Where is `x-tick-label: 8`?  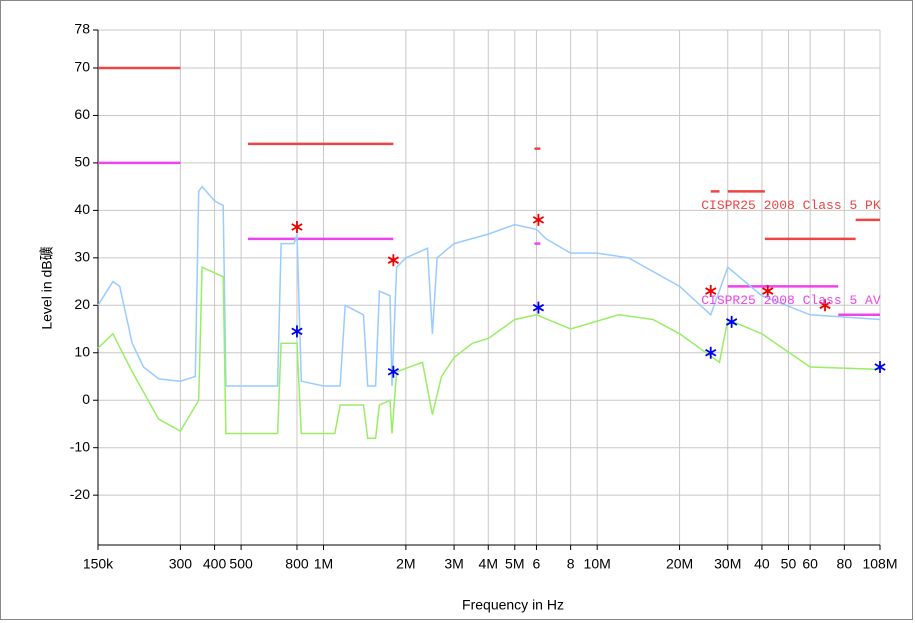 x-tick-label: 8 is located at coordinates (571, 564).